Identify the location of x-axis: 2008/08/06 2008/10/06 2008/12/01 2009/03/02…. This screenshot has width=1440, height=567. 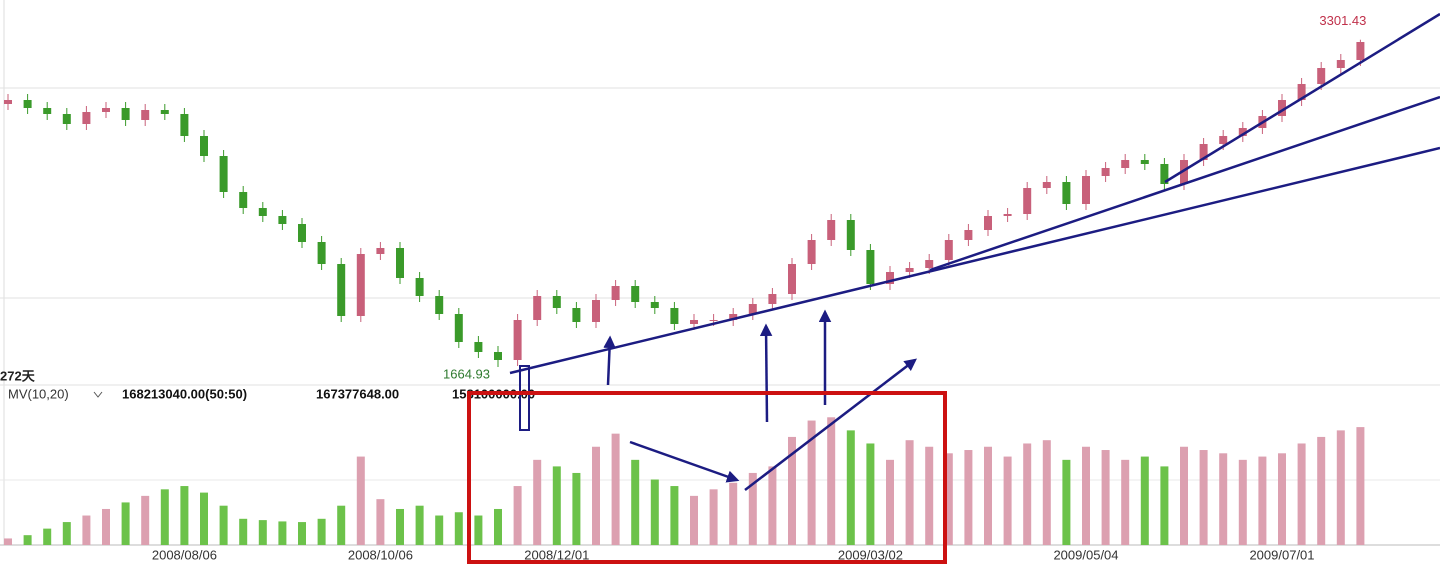
(733, 554).